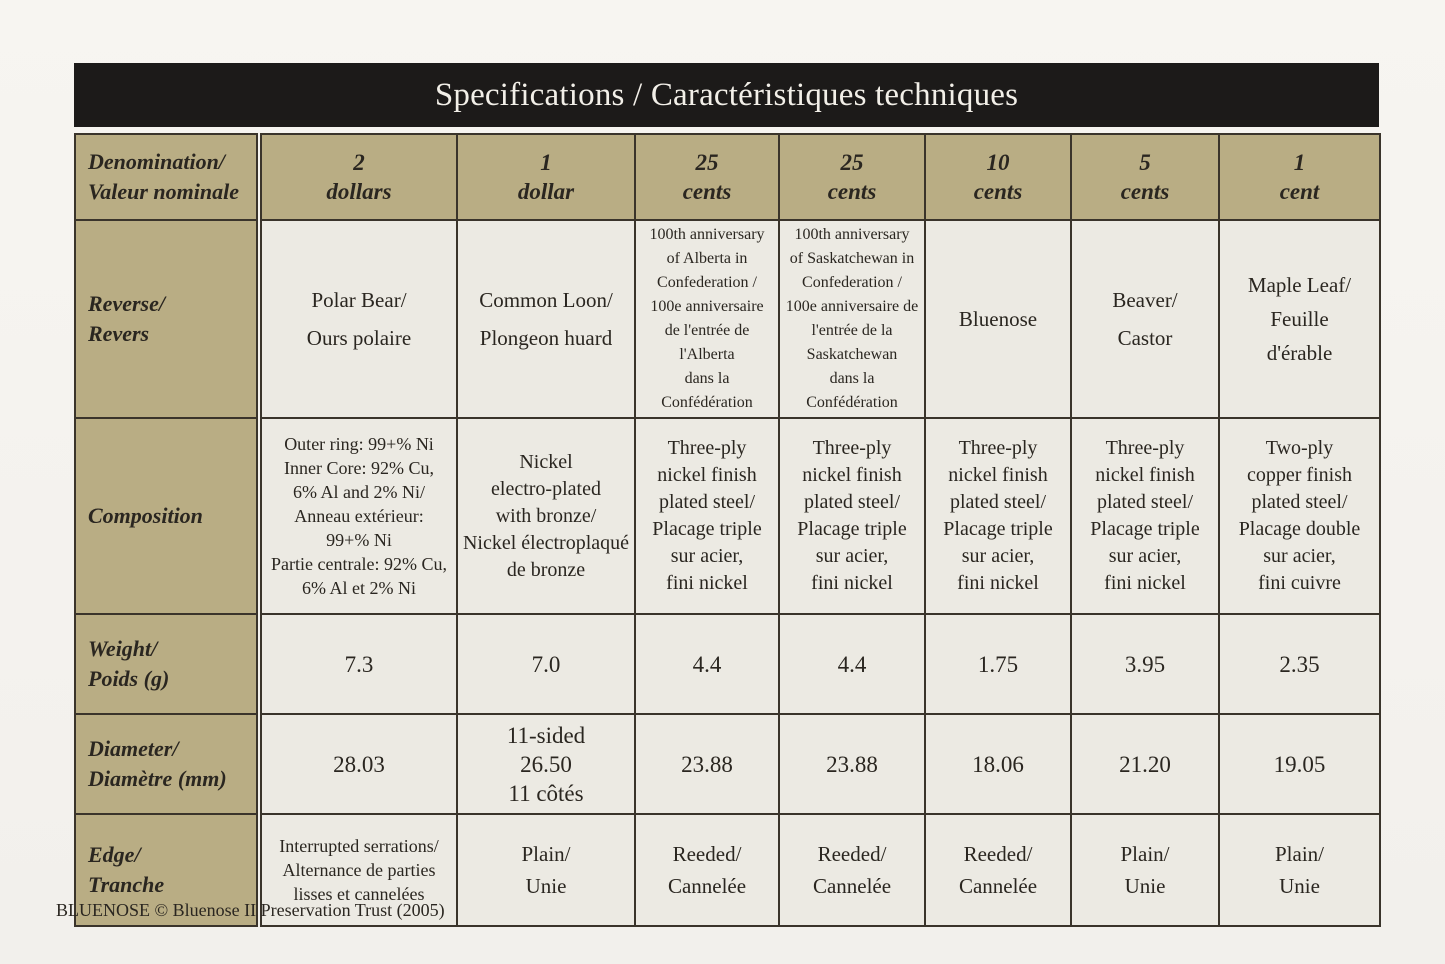  What do you see at coordinates (1299, 319) in the screenshot?
I see `reverse-cell: Maple Leaf/Feuille d'érable` at bounding box center [1299, 319].